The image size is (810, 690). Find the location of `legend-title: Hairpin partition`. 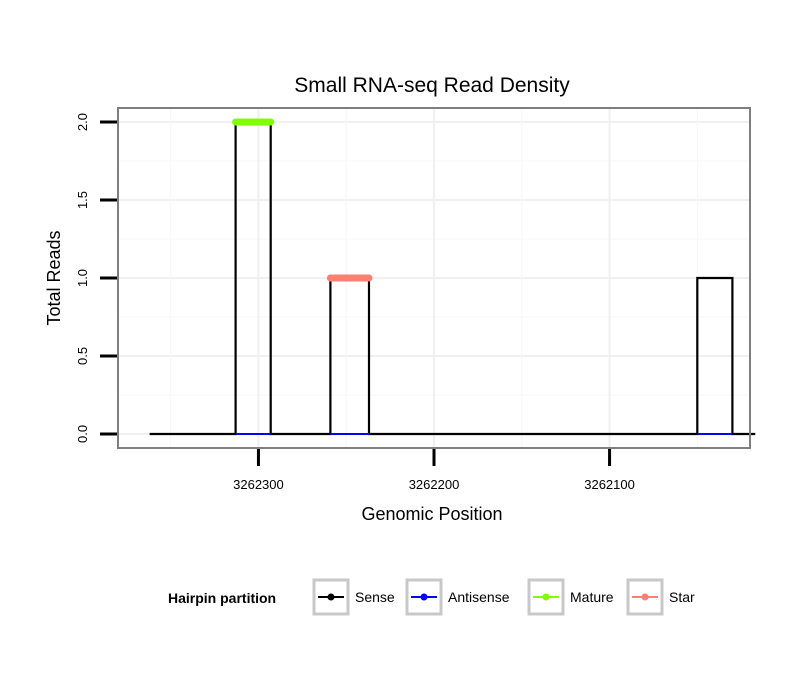

legend-title: Hairpin partition is located at coordinates (222, 598).